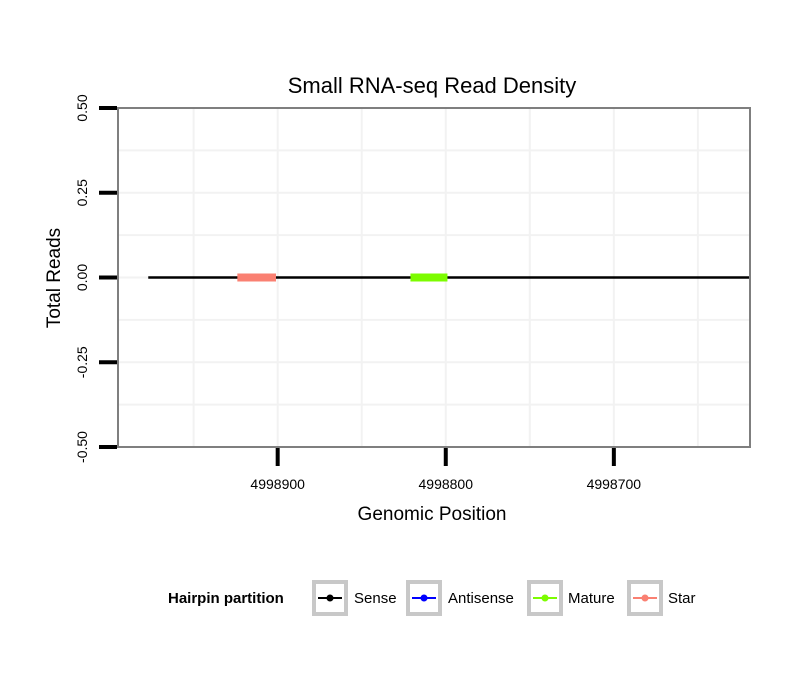 The image size is (810, 690). I want to click on x-tick-label: 4998700, so click(614, 484).